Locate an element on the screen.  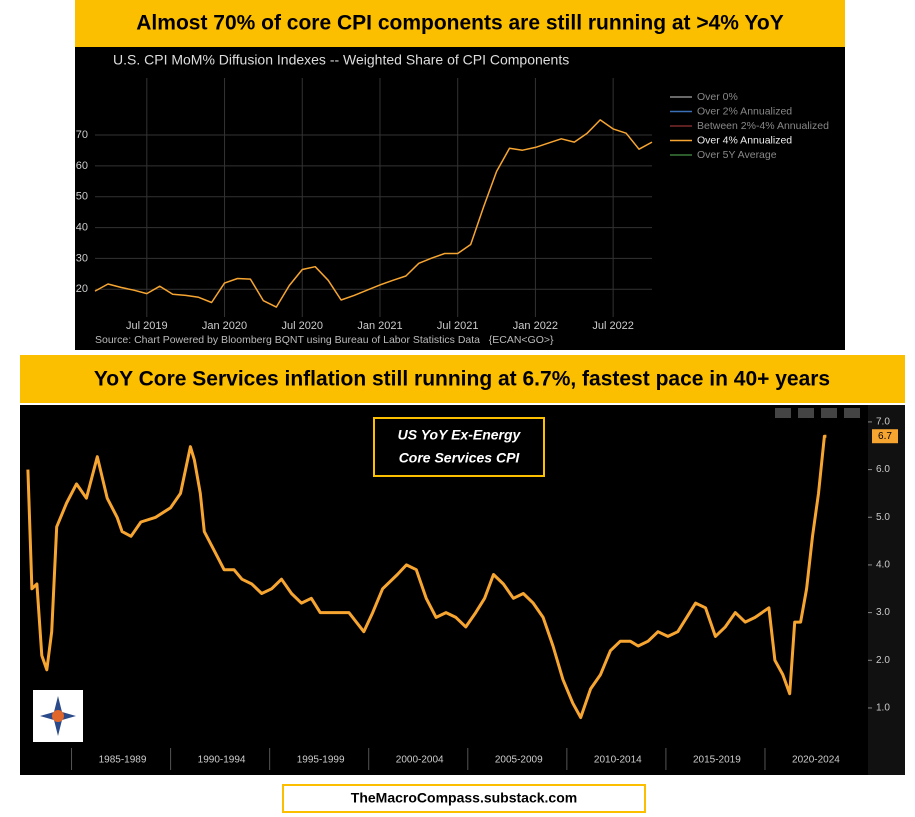
y-tick-label: 6.0 is located at coordinates (883, 469).